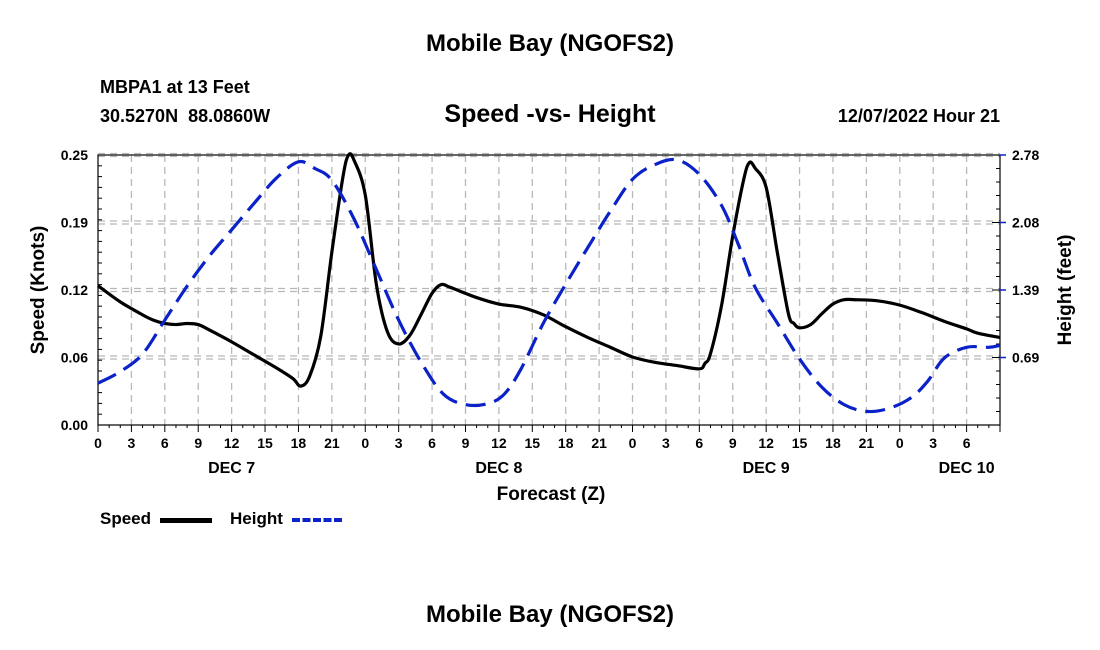 The width and height of the screenshot is (1100, 650). What do you see at coordinates (38, 290) in the screenshot?
I see `y-axis-title: Speed (Knots)` at bounding box center [38, 290].